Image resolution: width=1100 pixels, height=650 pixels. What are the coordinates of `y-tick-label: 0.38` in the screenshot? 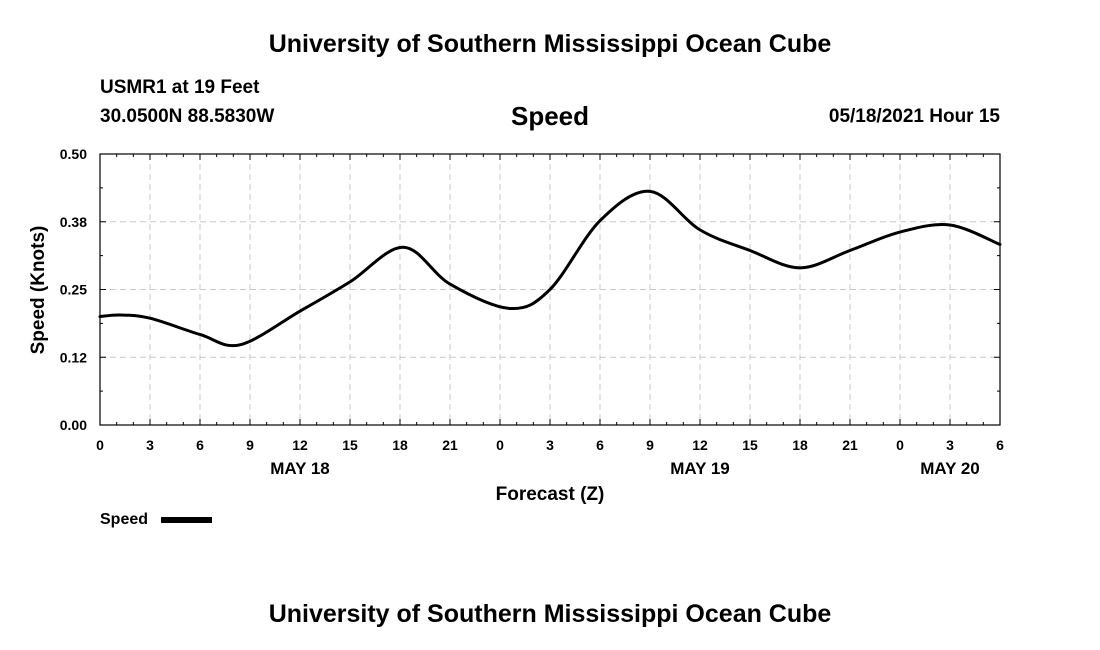 It's located at (73, 222).